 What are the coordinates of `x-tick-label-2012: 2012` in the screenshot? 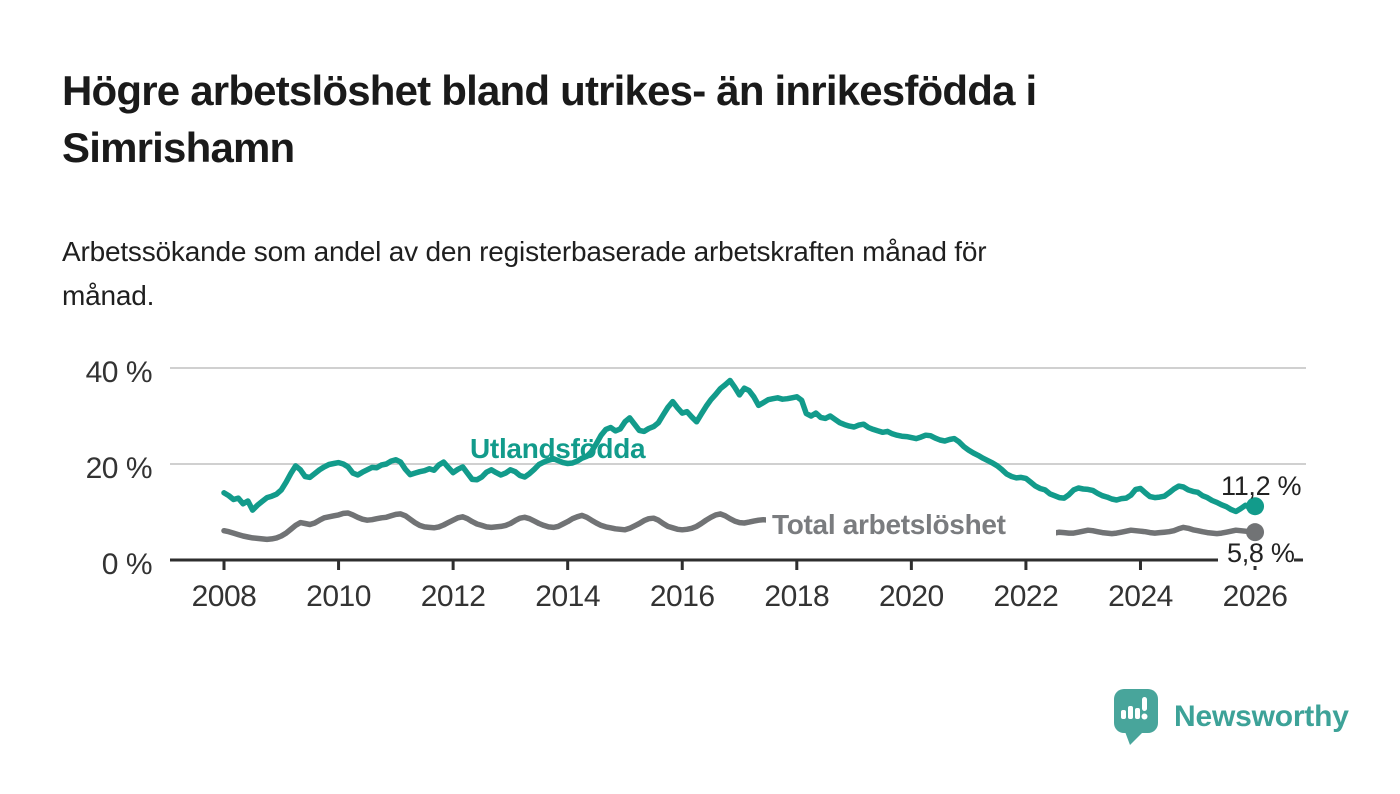 It's located at (453, 596).